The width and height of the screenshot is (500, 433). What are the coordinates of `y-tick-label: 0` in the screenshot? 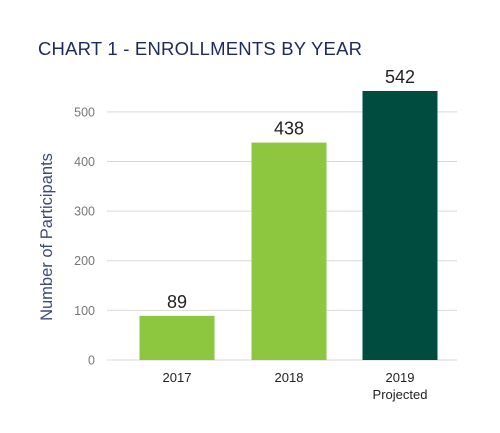 It's located at (91, 361).